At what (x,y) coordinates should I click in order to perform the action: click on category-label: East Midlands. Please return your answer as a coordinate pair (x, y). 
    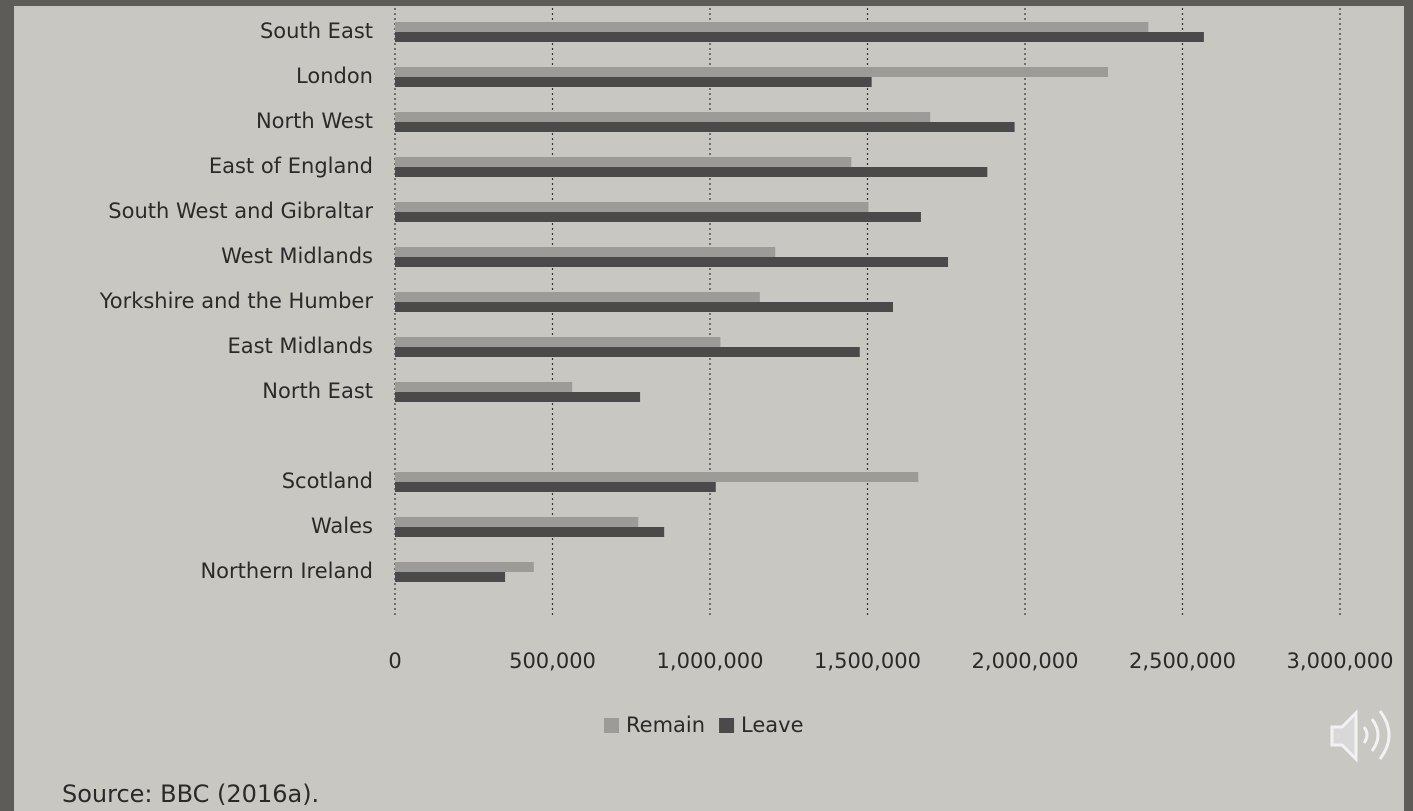
    Looking at the image, I should click on (300, 346).